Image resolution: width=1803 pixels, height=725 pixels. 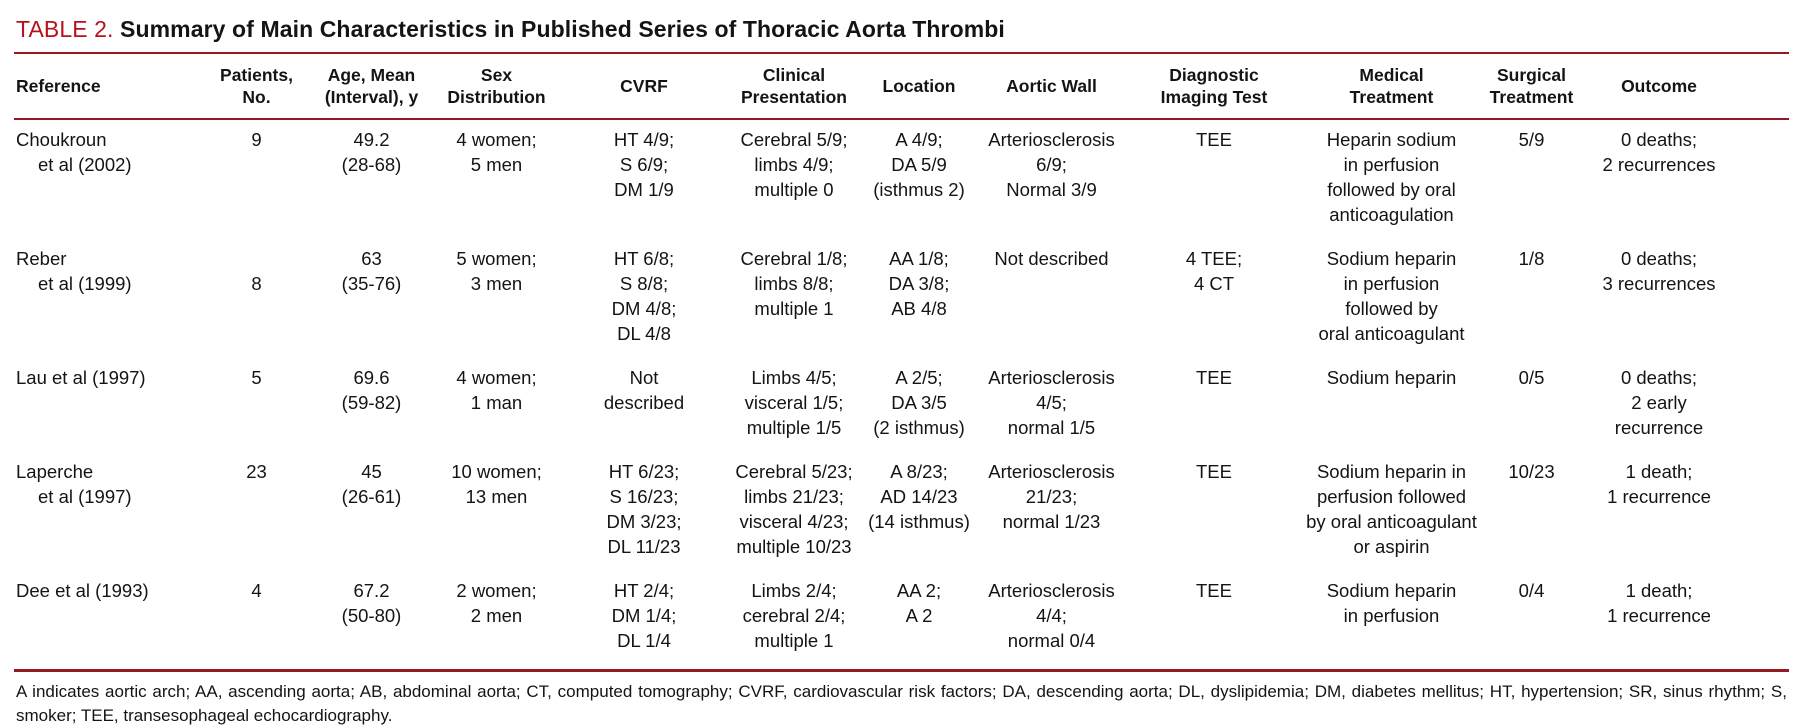 What do you see at coordinates (371, 271) in the screenshot?
I see `age-cell: 63 (35-76)` at bounding box center [371, 271].